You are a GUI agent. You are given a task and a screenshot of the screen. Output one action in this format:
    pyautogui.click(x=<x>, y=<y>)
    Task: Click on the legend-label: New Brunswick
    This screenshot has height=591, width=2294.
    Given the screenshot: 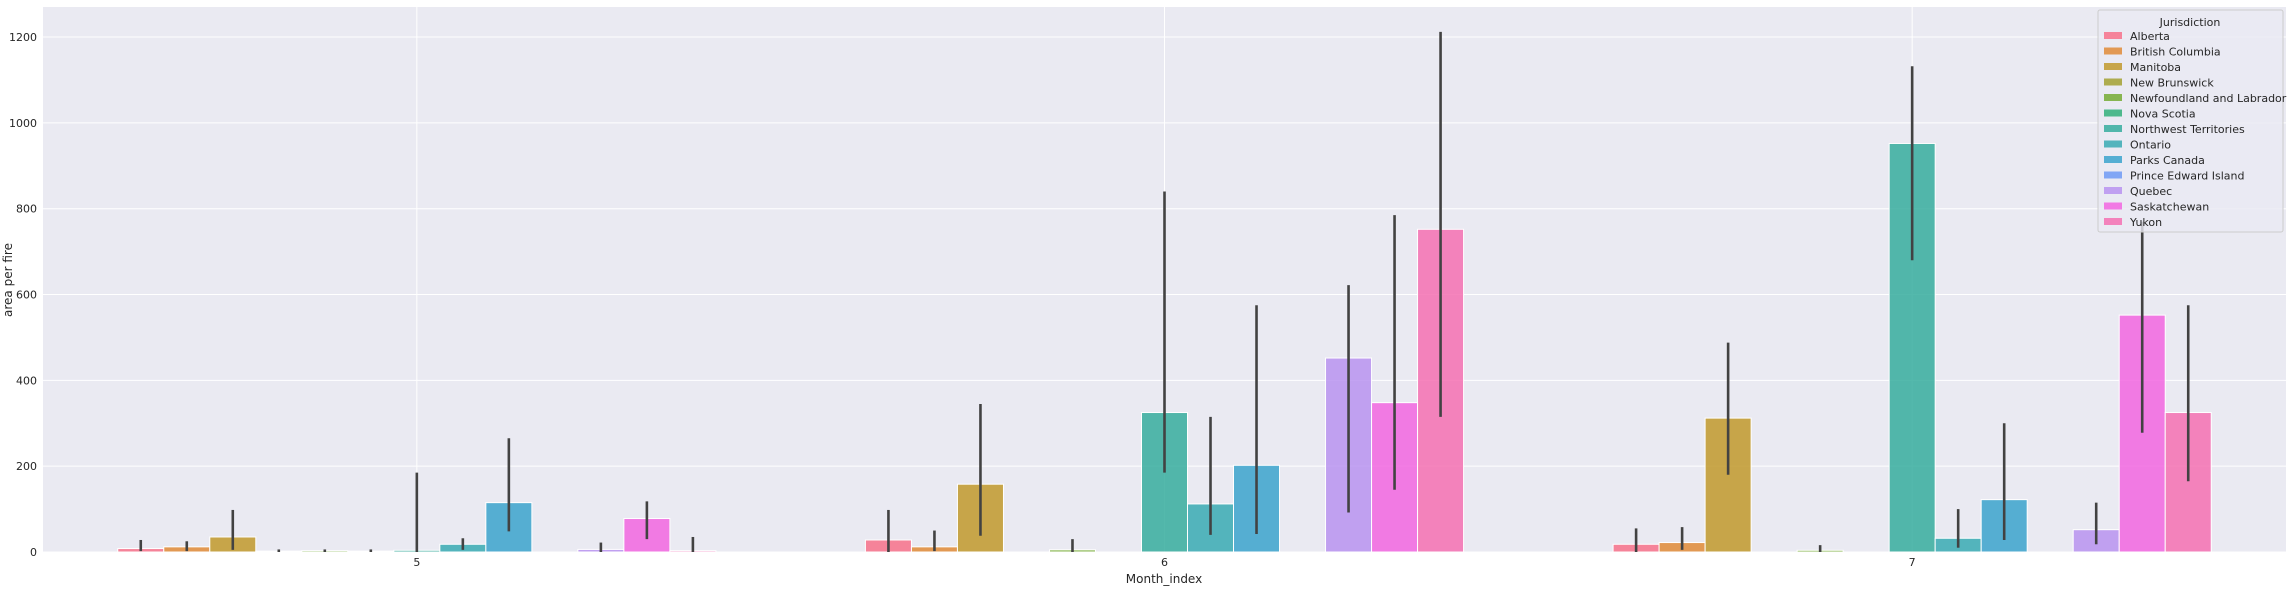 What is the action you would take?
    pyautogui.click(x=2172, y=83)
    